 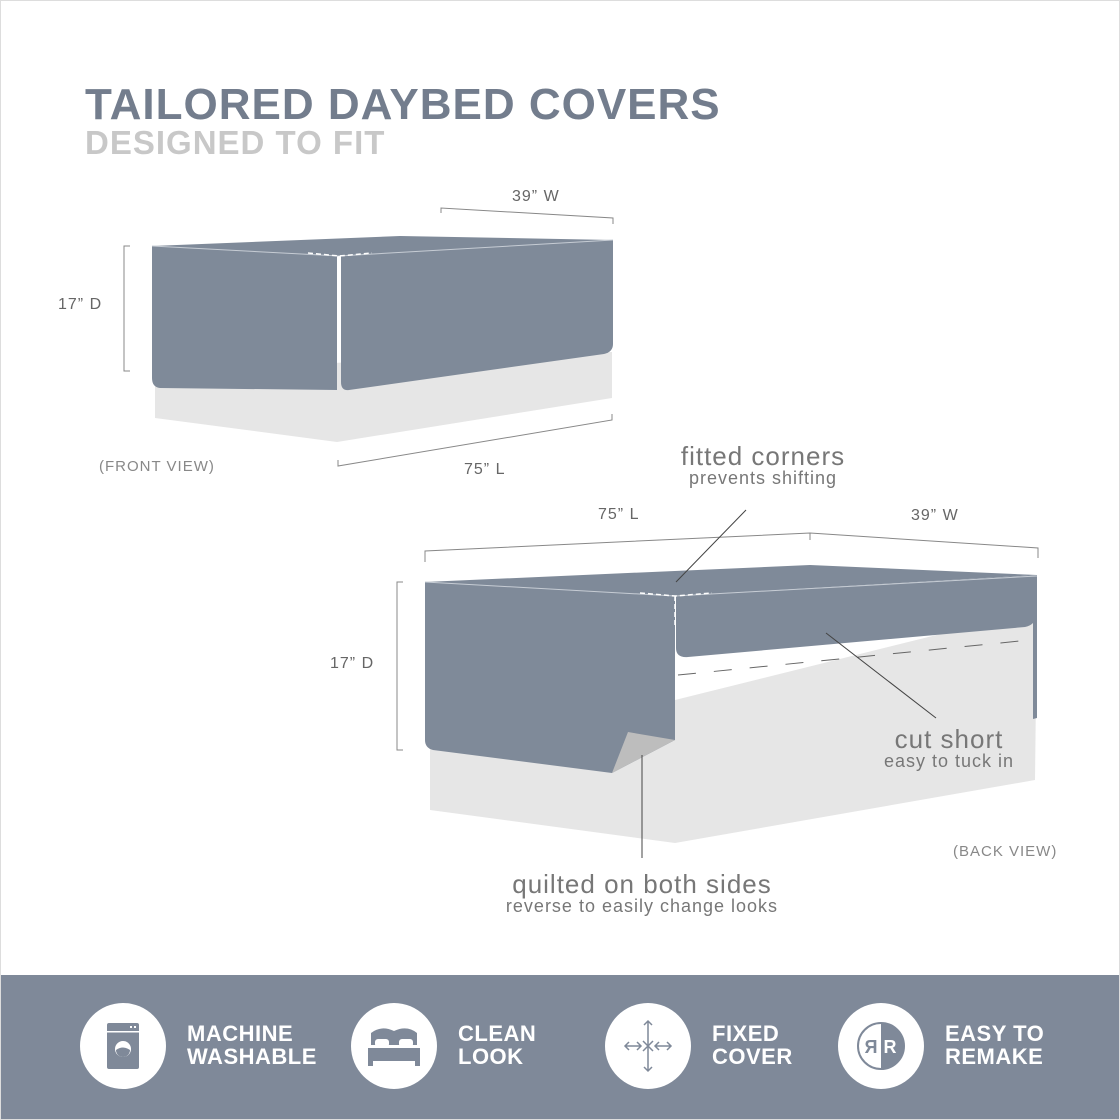 I want to click on page-title: TAILORED DAYBED COVERS, so click(x=403, y=104).